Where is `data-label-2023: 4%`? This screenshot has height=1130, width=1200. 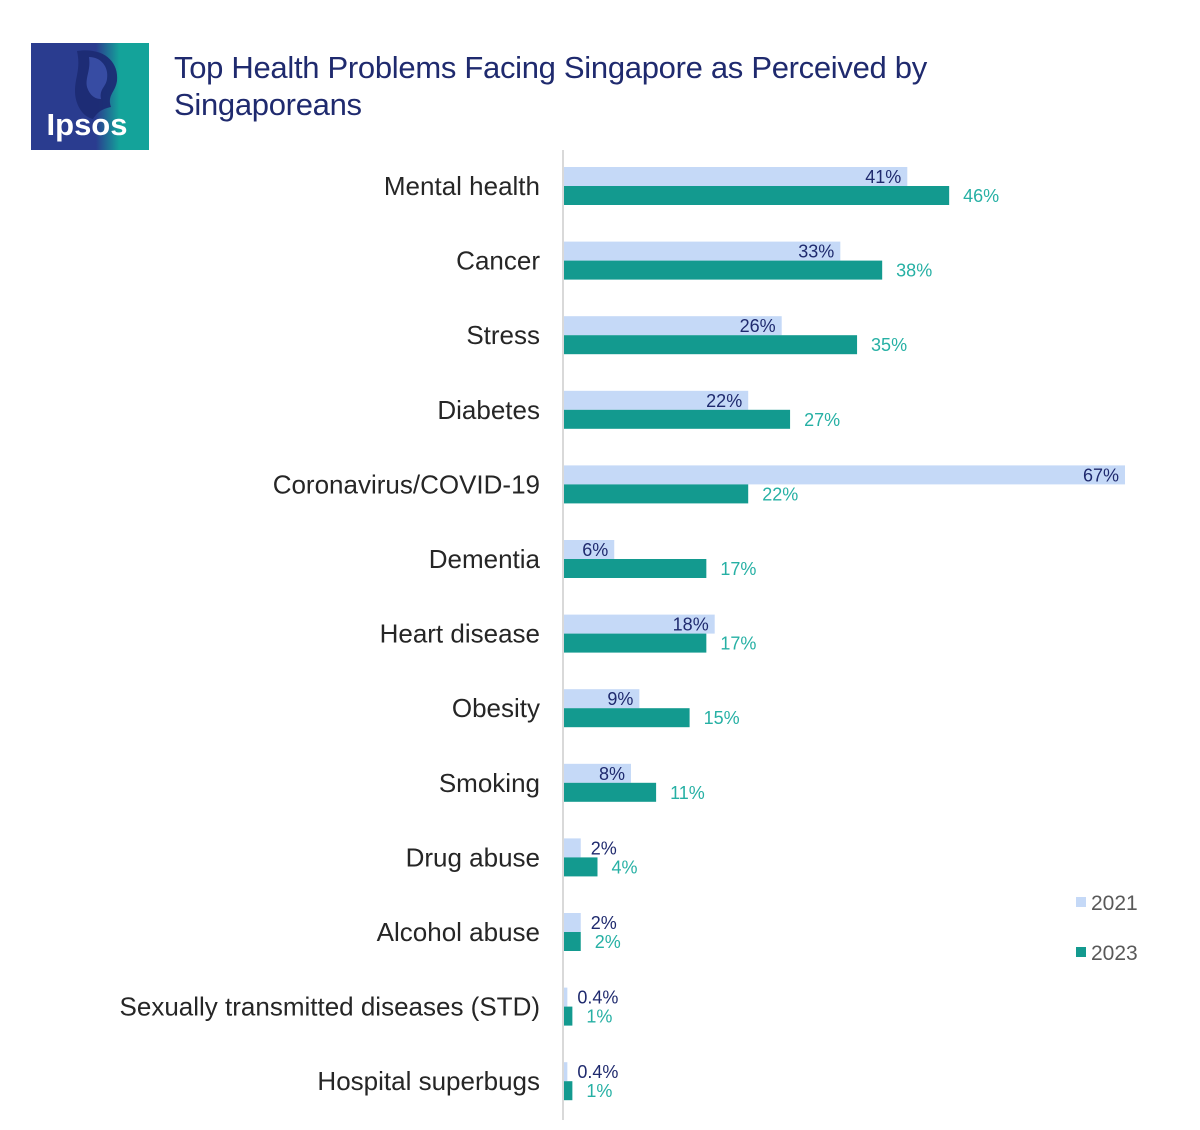 data-label-2023: 4% is located at coordinates (624, 867).